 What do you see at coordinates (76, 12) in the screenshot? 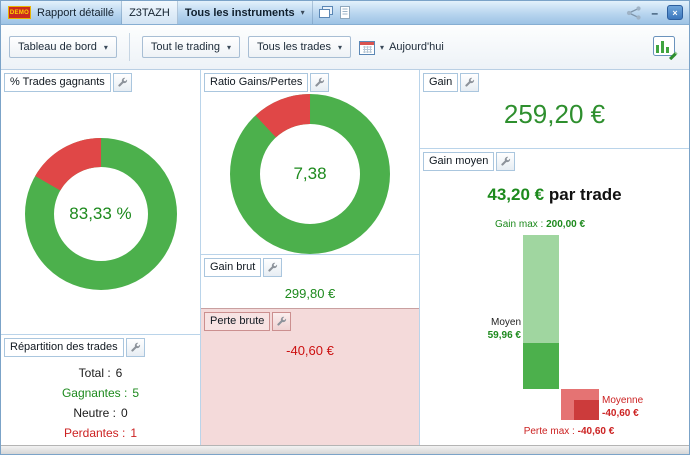
I see `window-title: Rapport détaillé` at bounding box center [76, 12].